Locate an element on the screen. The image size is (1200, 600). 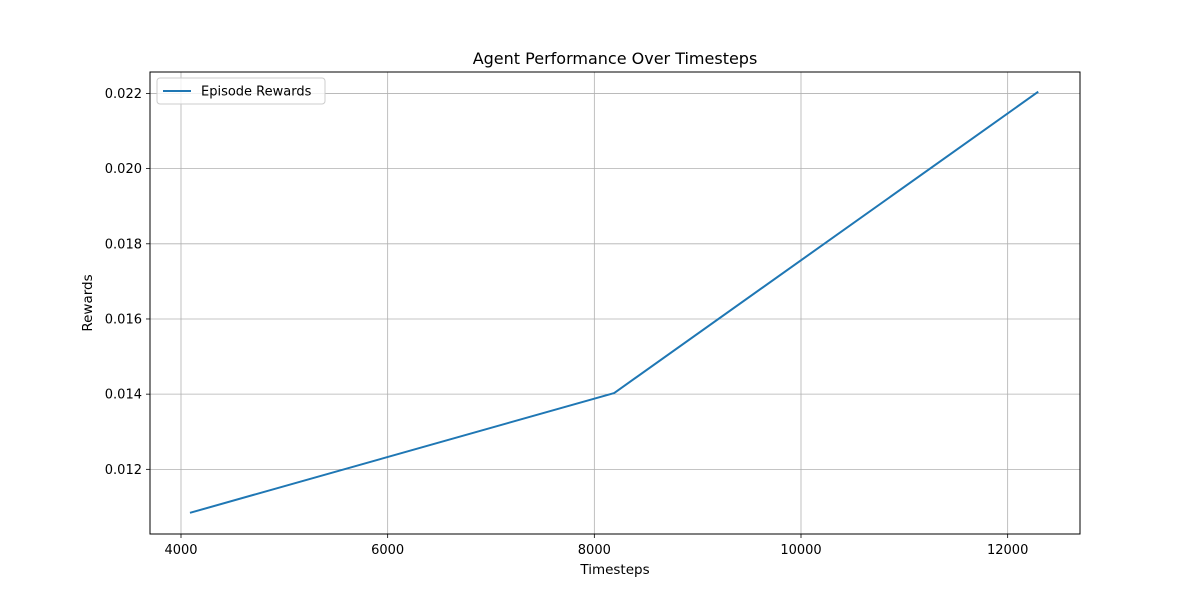
y-tick-label: 0.020 is located at coordinates (123, 169).